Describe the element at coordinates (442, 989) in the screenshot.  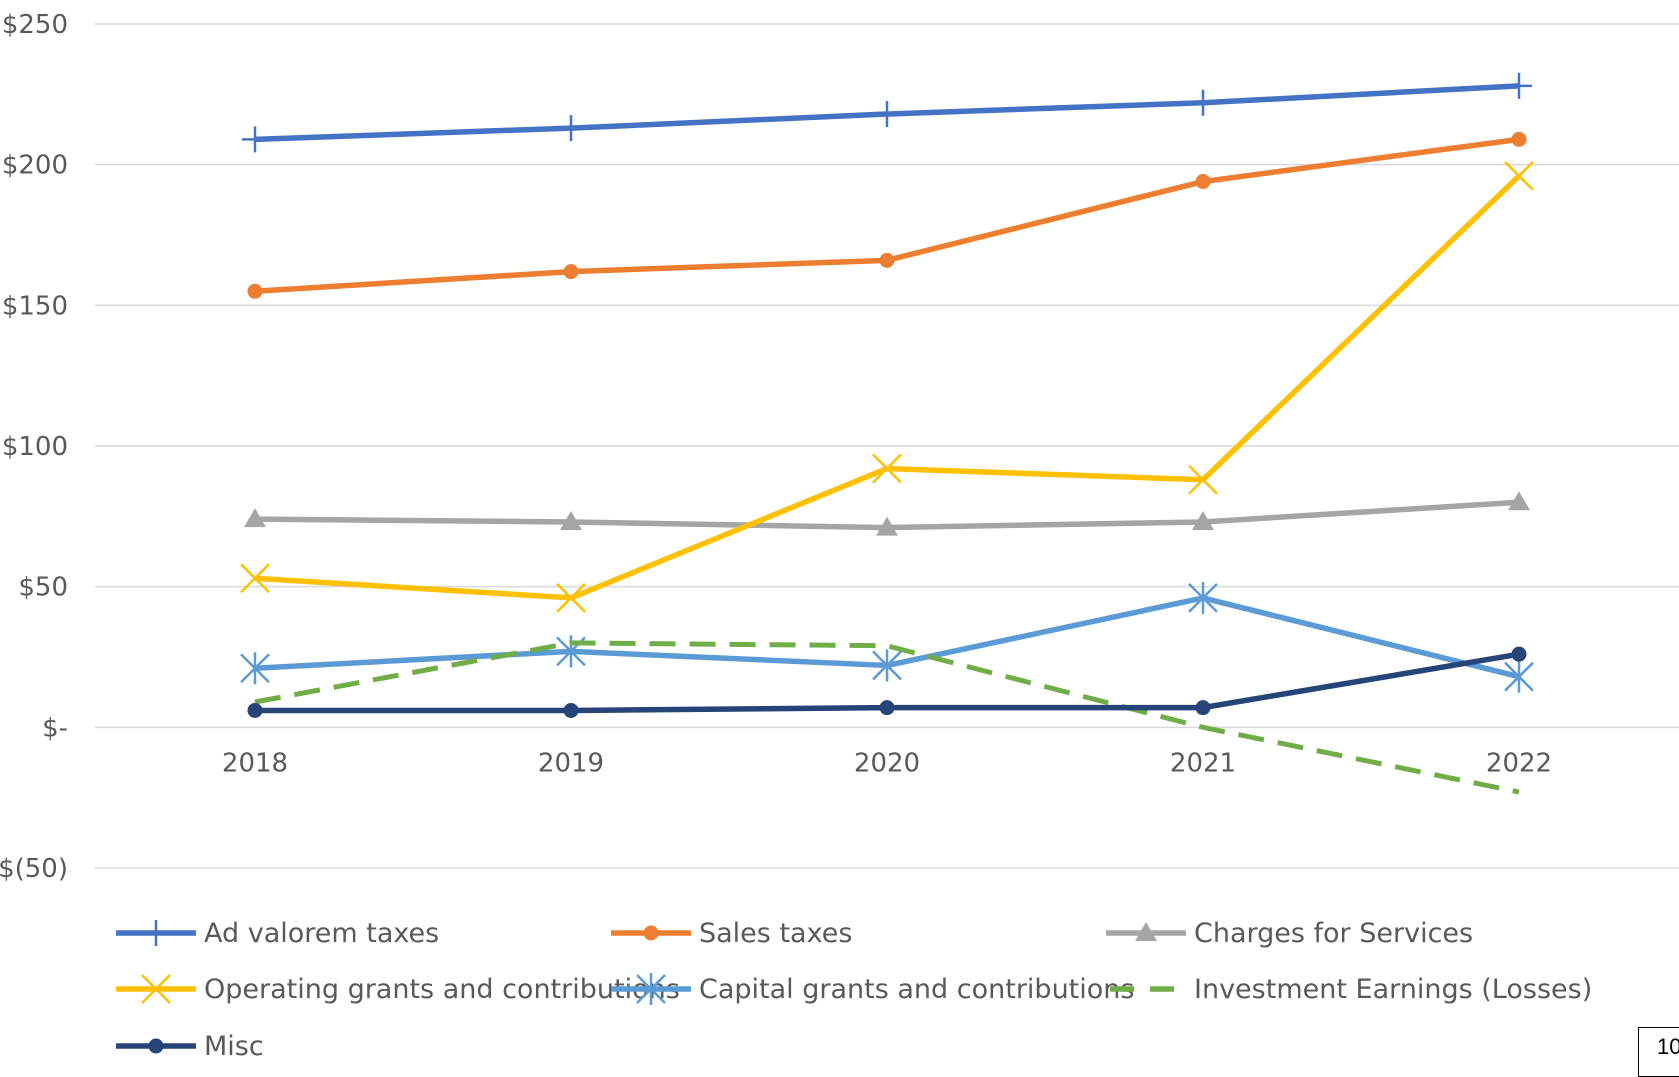
I see `legend-label: Operating grants and contributions` at that location.